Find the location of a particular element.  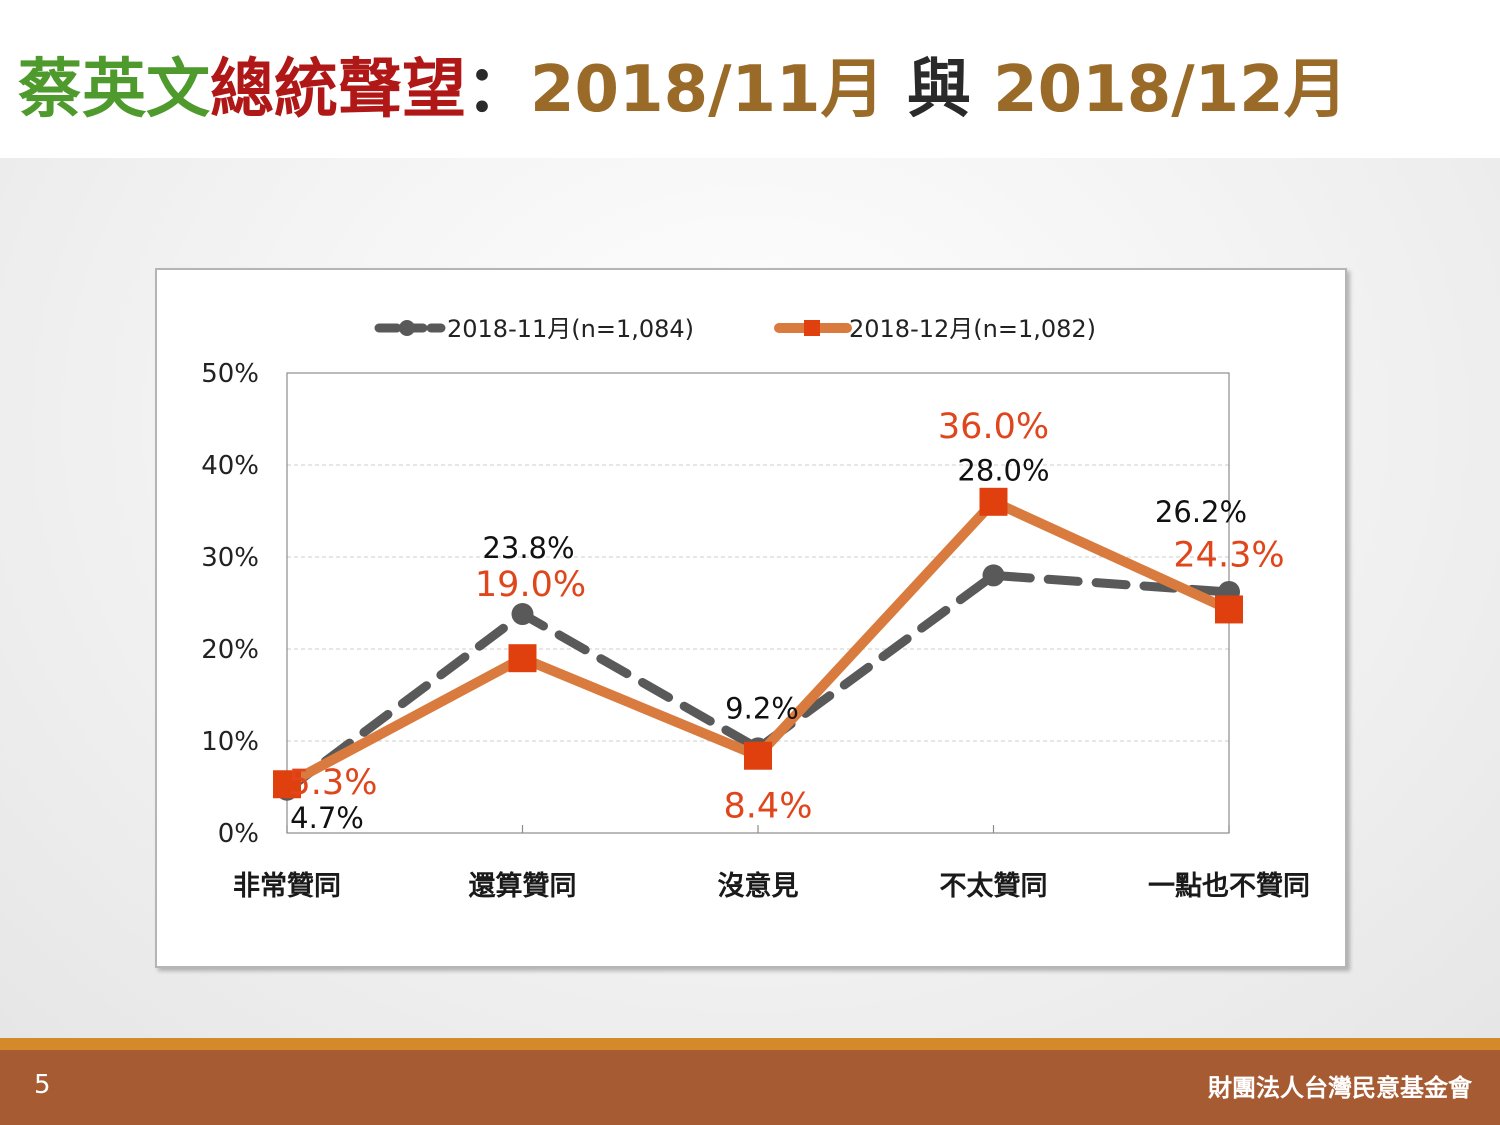

page-title: 蔡英文總統聲望：2018/11月 與 2018/12月 is located at coordinates (683, 90).